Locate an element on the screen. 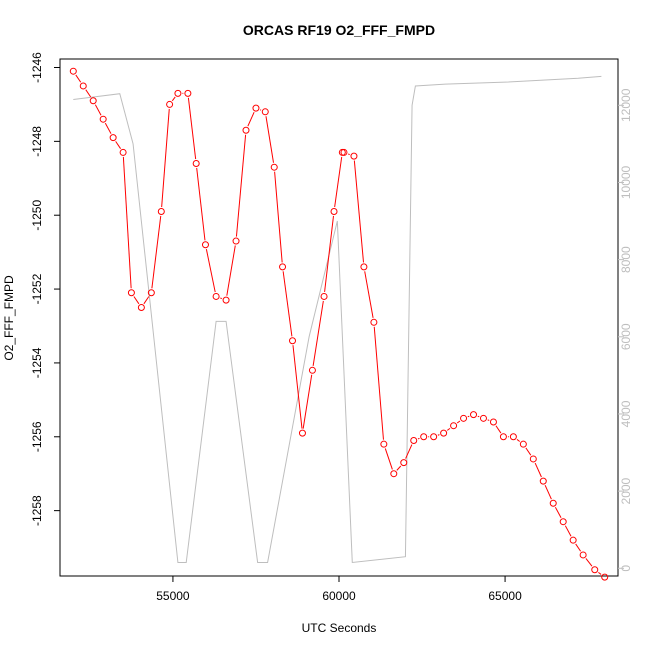  y2-tick-label: 12000 is located at coordinates (626, 105).